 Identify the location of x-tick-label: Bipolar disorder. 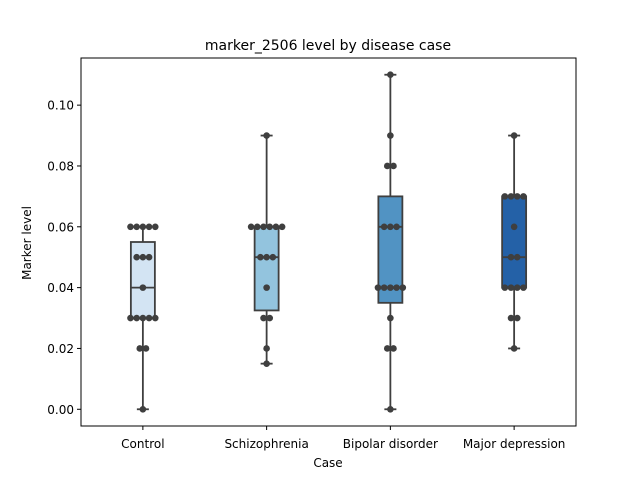
(390, 444).